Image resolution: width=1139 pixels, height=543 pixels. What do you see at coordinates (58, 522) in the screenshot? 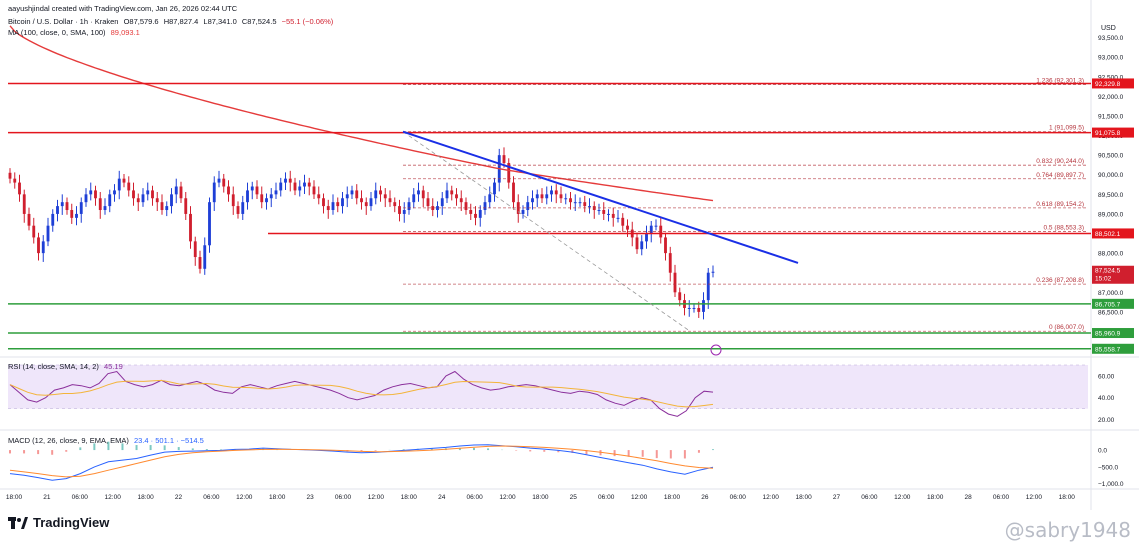
I see `brand-footer: TradingView` at bounding box center [58, 522].